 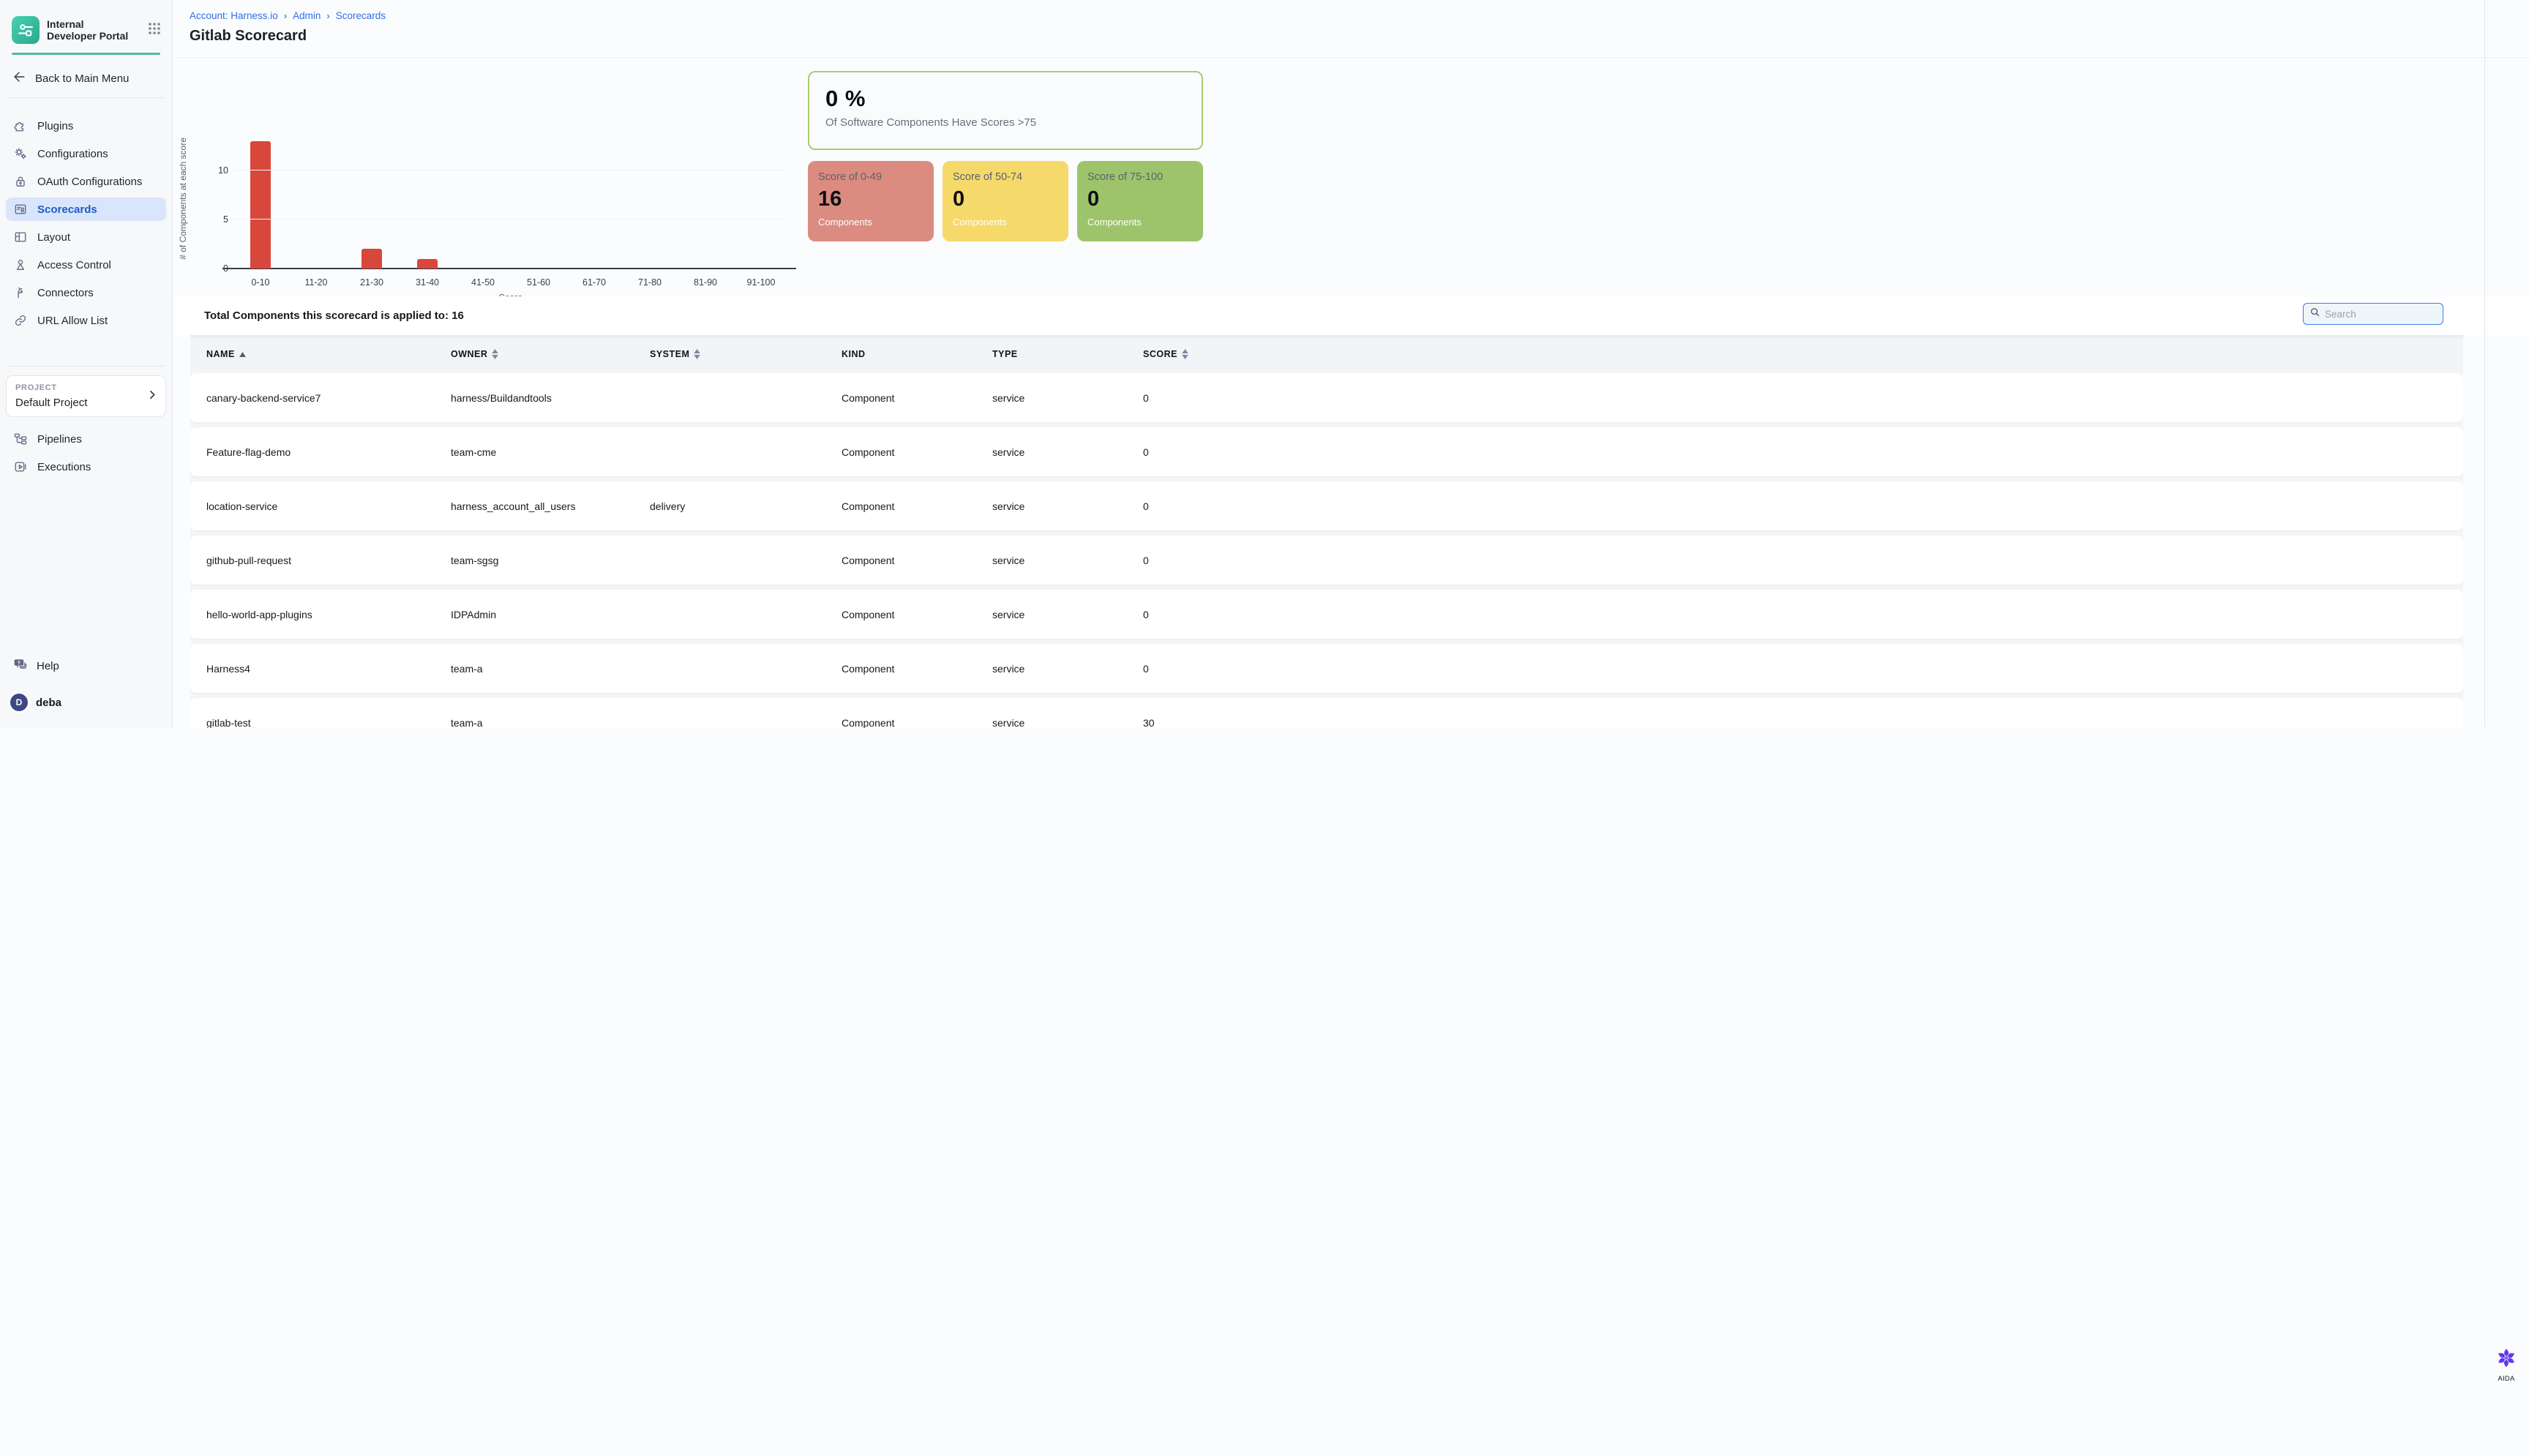 I want to click on column-label: SCORE, so click(x=1160, y=354).